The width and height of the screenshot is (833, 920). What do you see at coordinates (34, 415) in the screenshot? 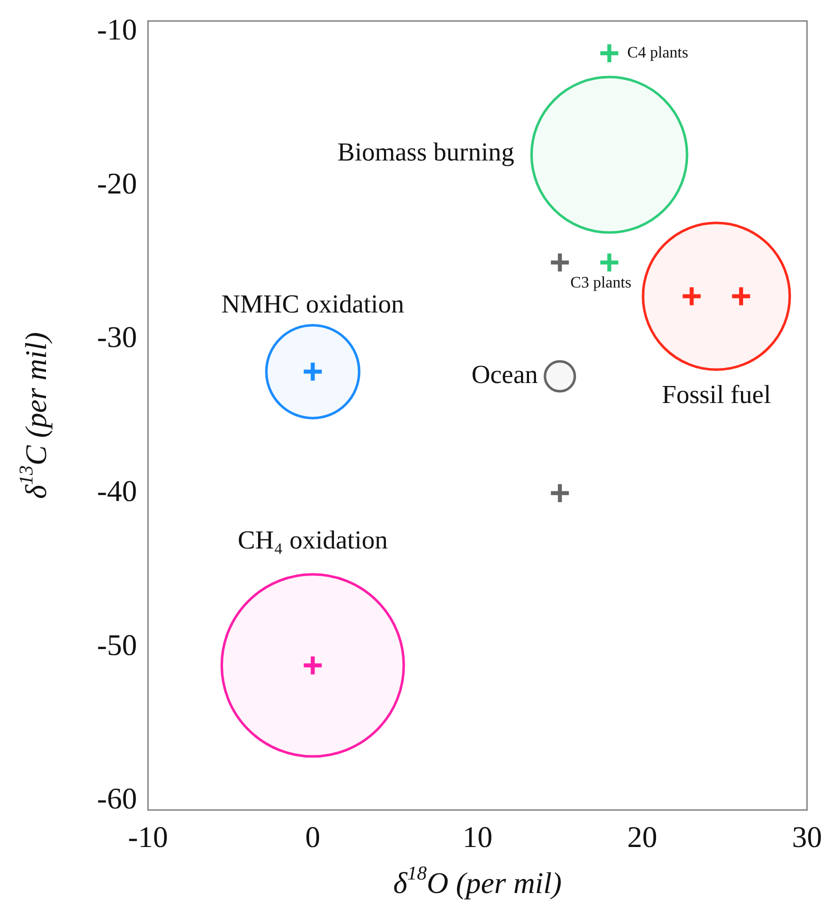
I see `y-axis-title: δ13C (per mil)` at bounding box center [34, 415].